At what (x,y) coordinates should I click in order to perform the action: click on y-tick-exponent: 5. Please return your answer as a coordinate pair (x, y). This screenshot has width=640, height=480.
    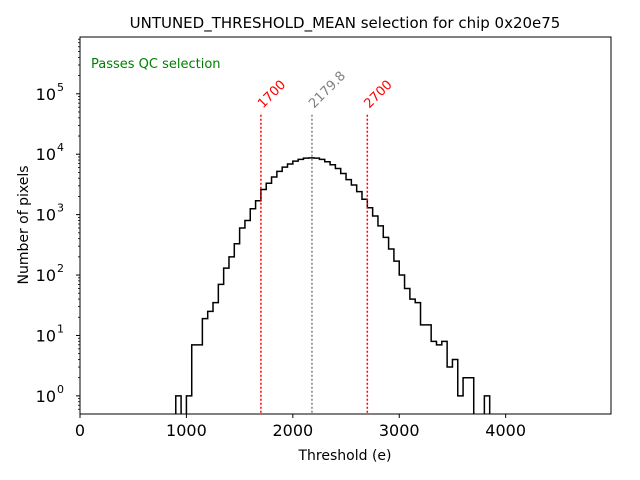
    Looking at the image, I should click on (60, 87).